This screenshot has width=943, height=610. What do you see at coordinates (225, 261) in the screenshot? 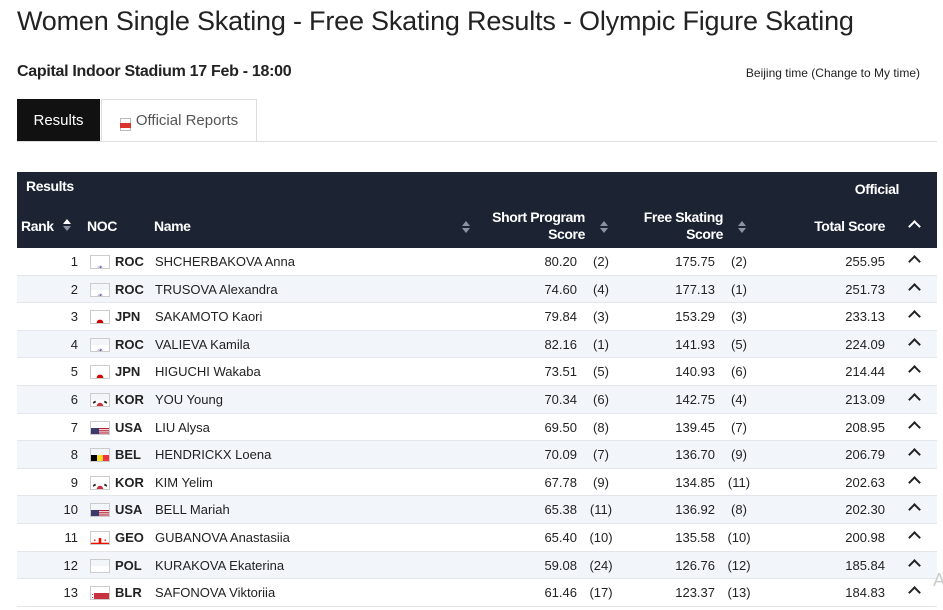
I see `athlete-name: SHCHERBAKOVA Anna` at bounding box center [225, 261].